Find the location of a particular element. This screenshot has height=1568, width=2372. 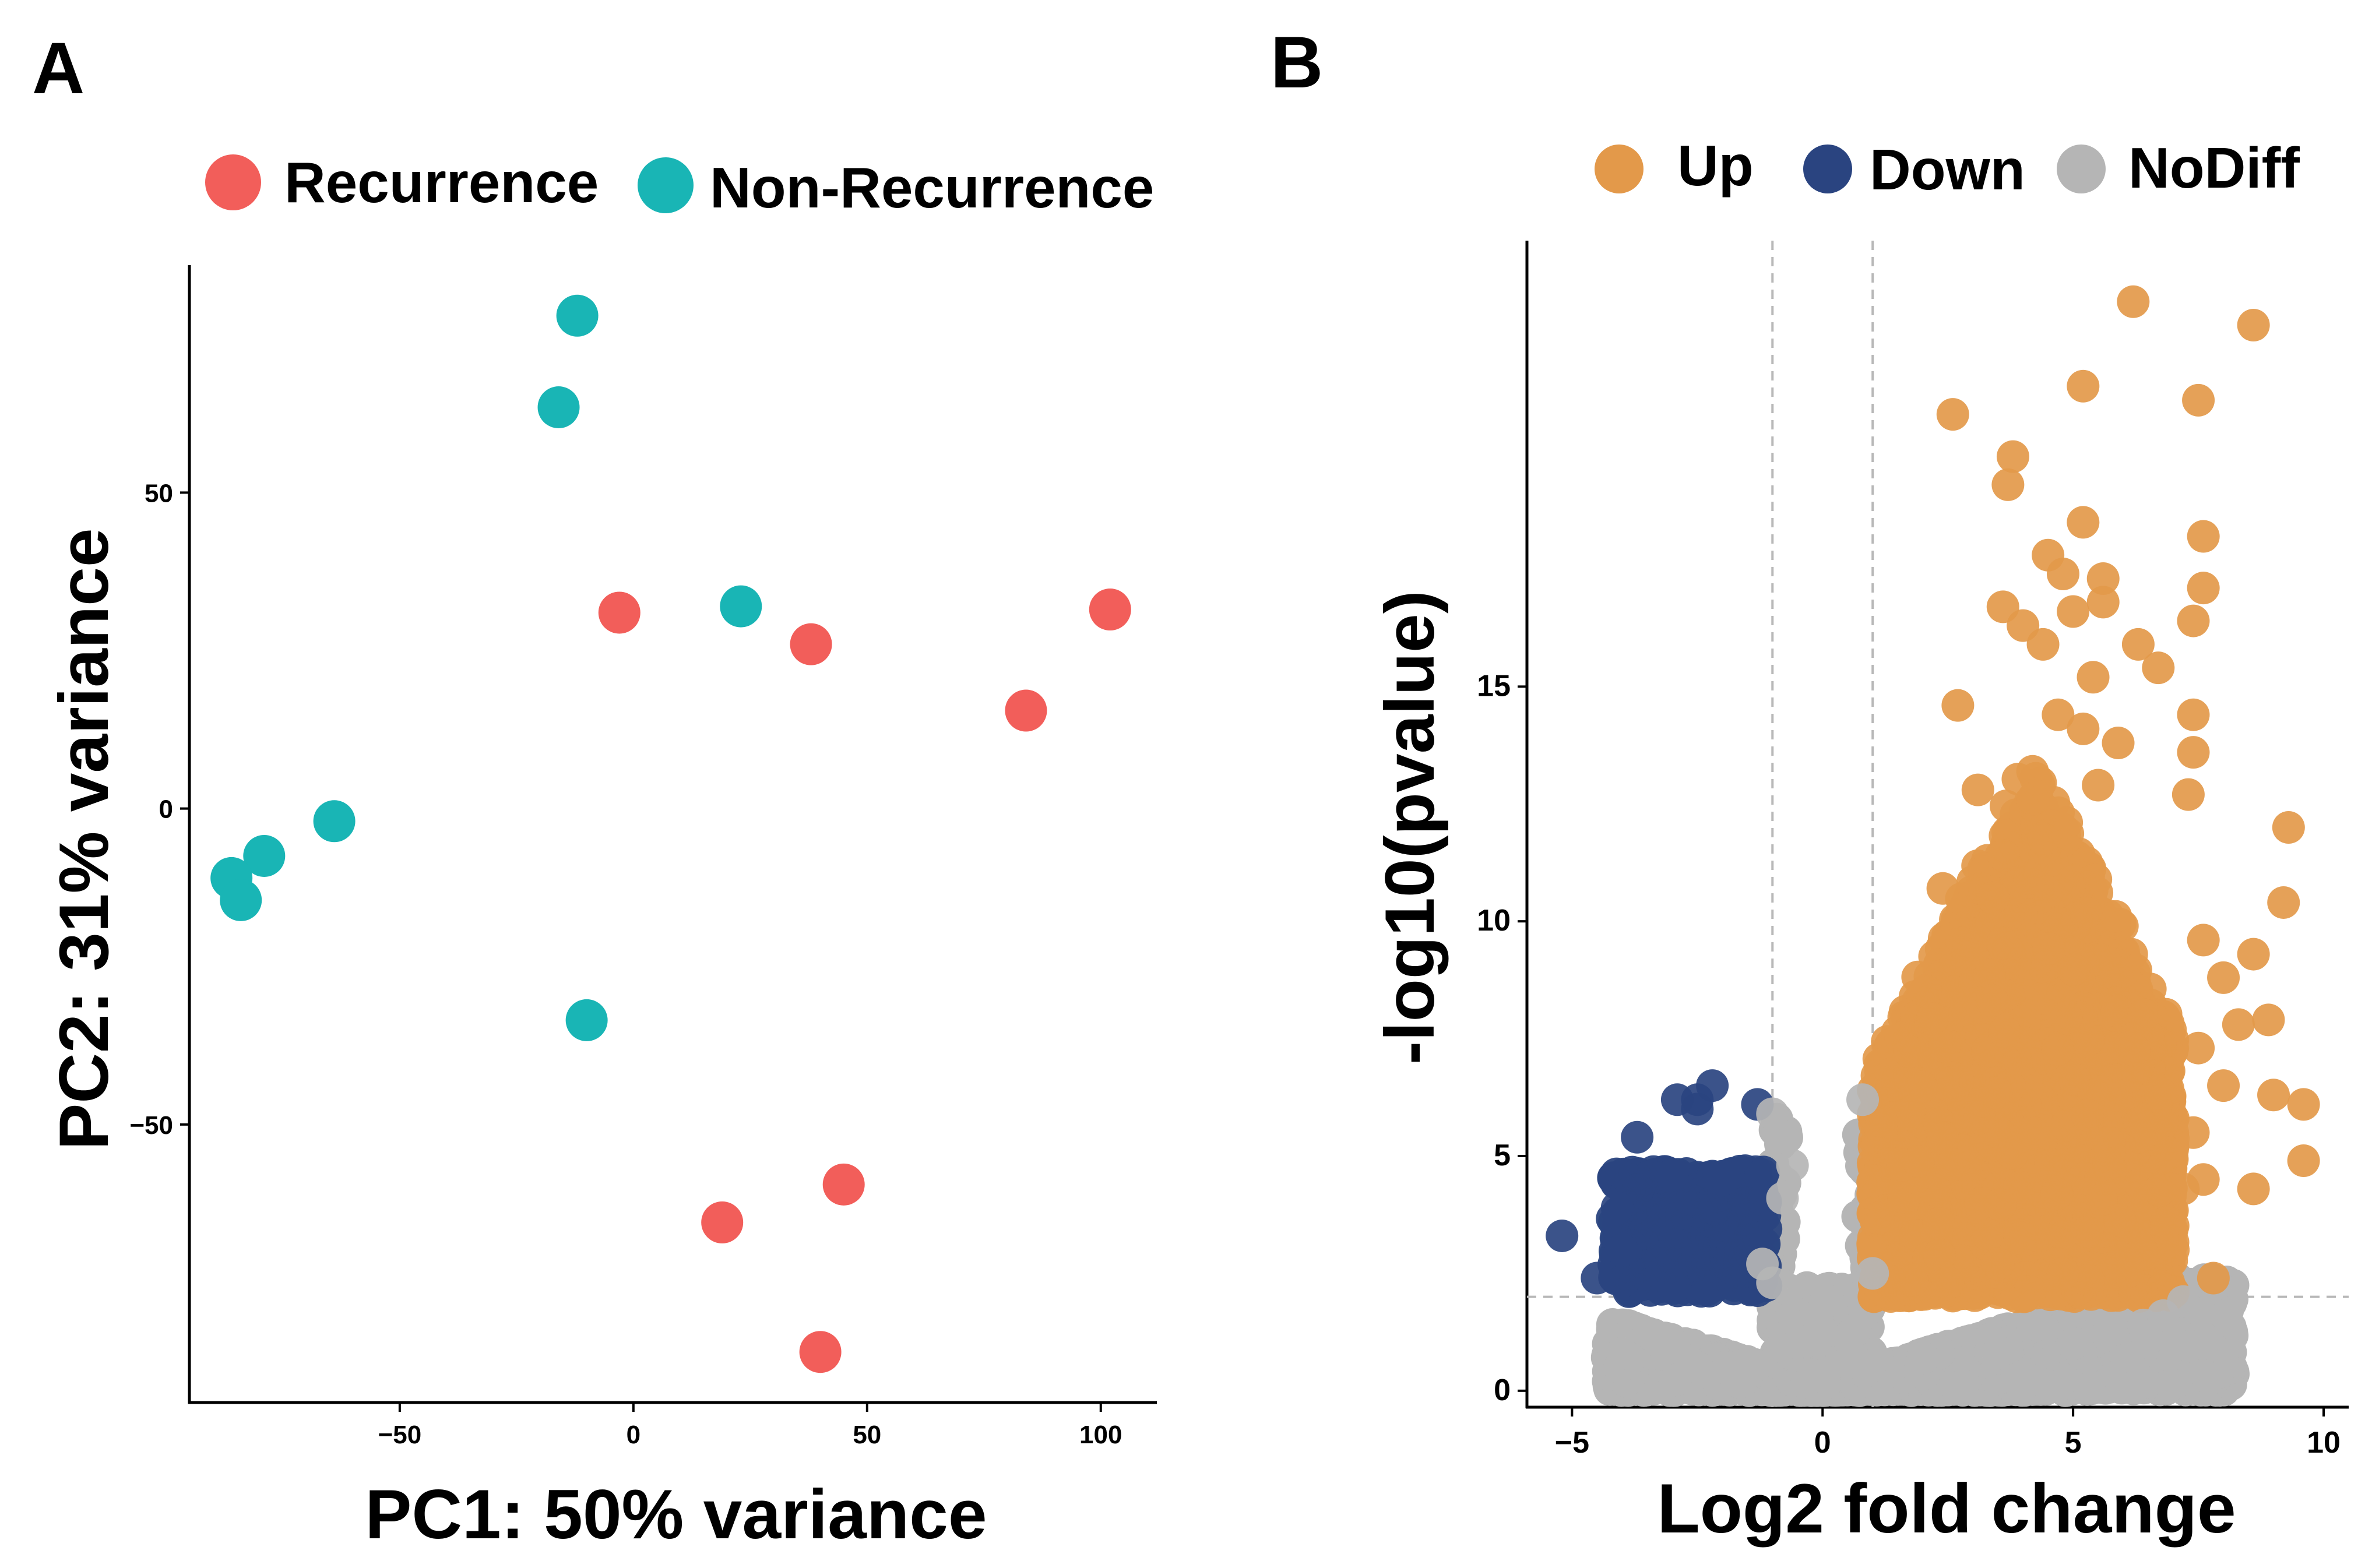

x-tick-label: 100 is located at coordinates (1100, 1435).